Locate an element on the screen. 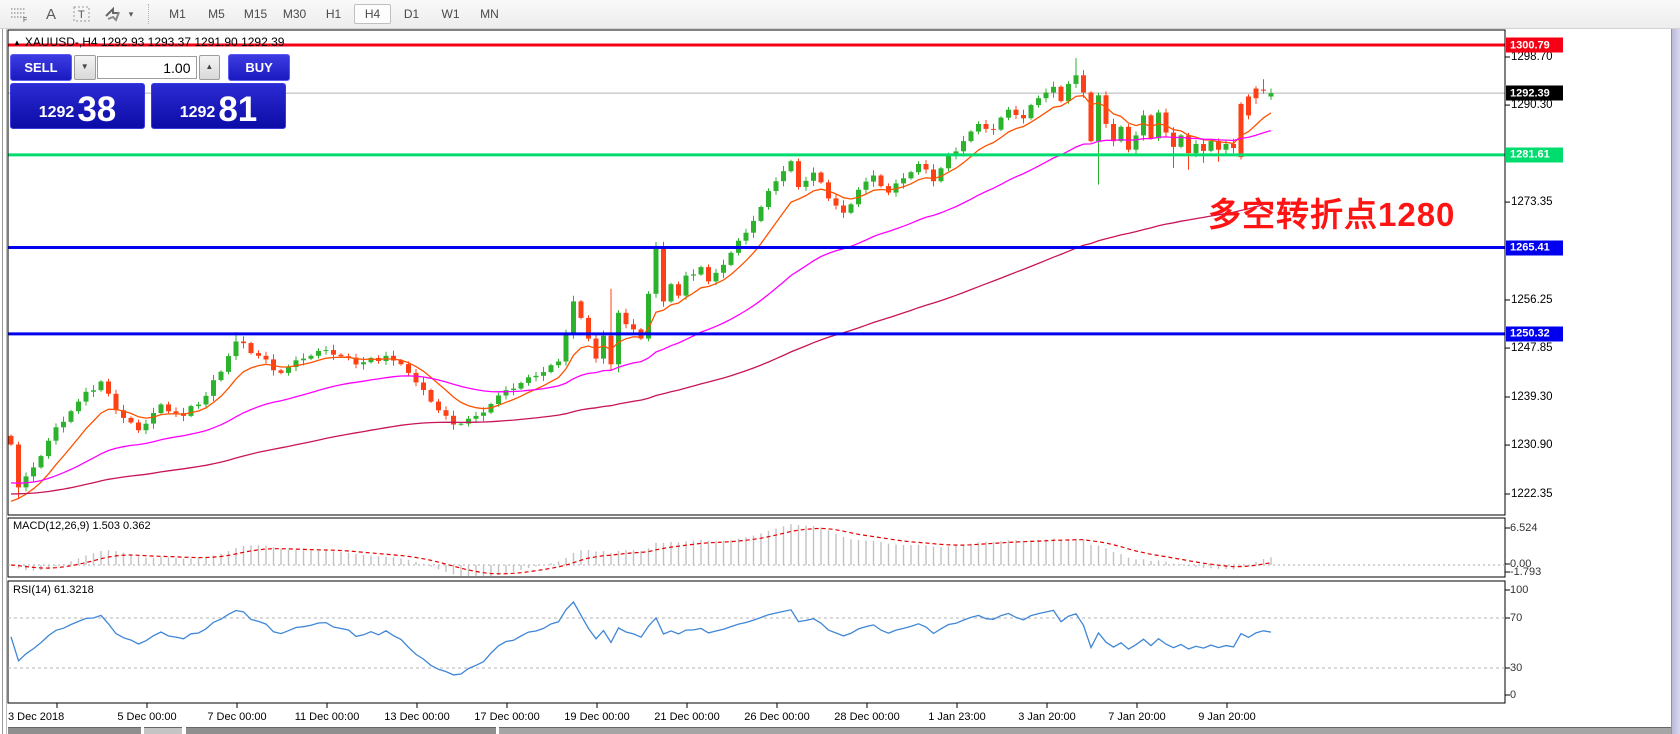 The width and height of the screenshot is (1680, 734). buy-button: BUY is located at coordinates (259, 67).